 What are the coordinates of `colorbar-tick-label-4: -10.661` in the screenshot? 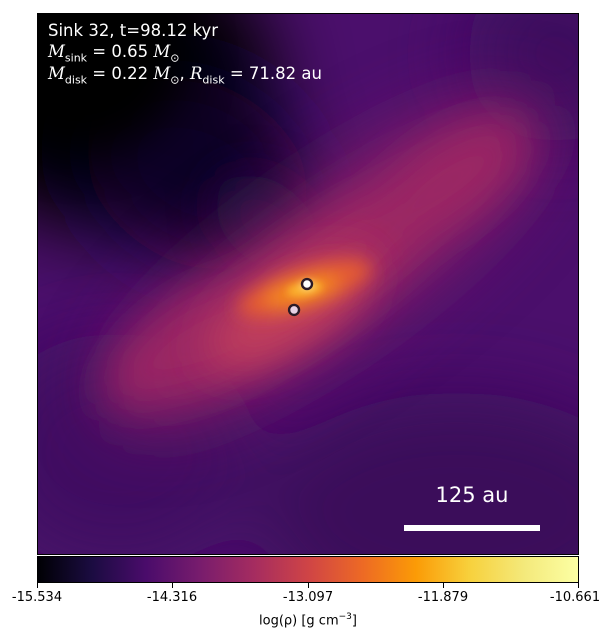 It's located at (575, 597).